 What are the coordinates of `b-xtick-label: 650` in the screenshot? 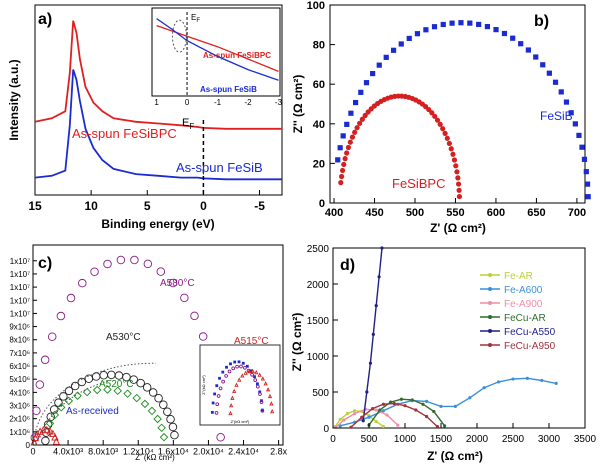 It's located at (536, 213).